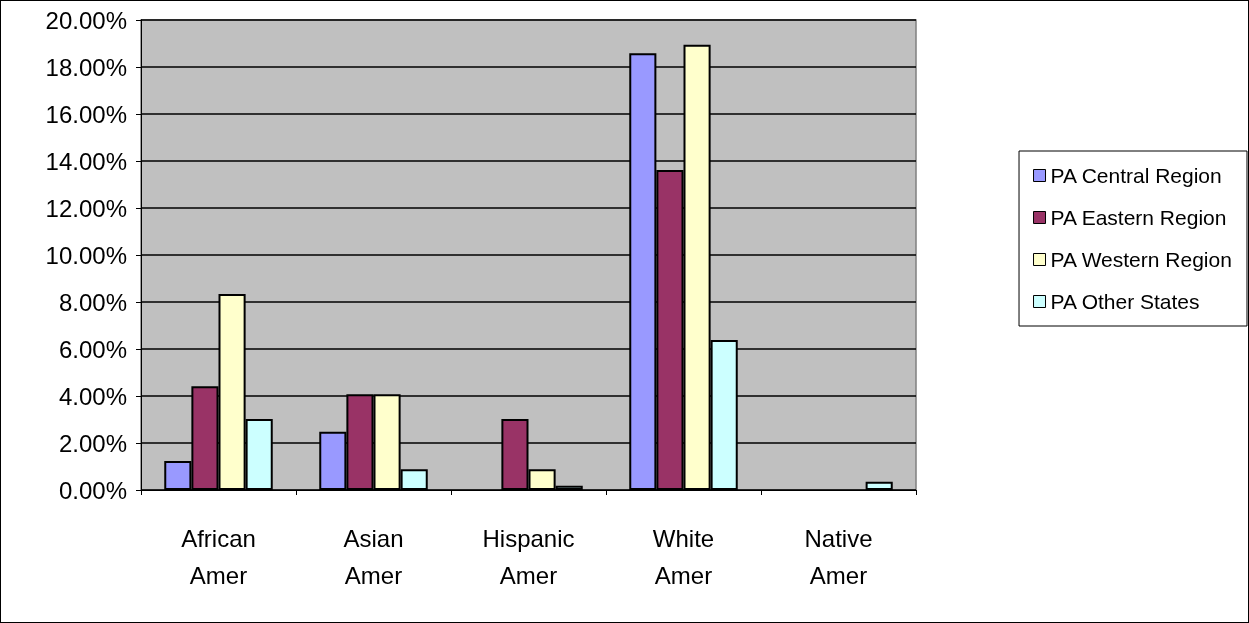  I want to click on y-tick-label: 14.00%, so click(86, 161).